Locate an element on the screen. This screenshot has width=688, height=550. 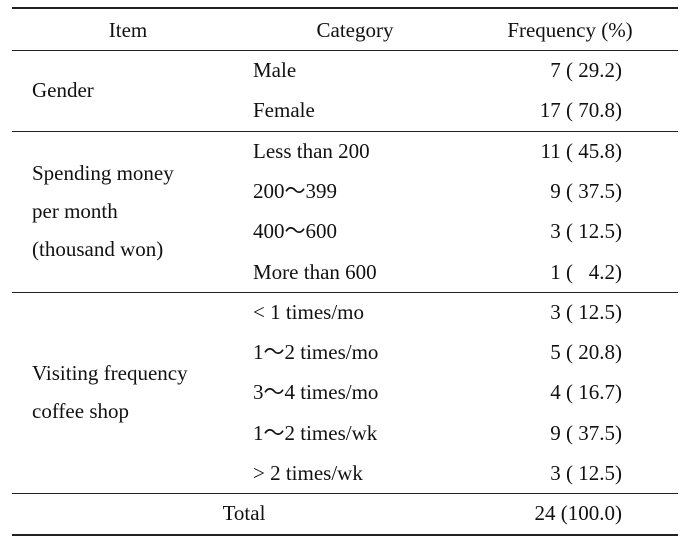
category-cell: More than 600 is located at coordinates (315, 271).